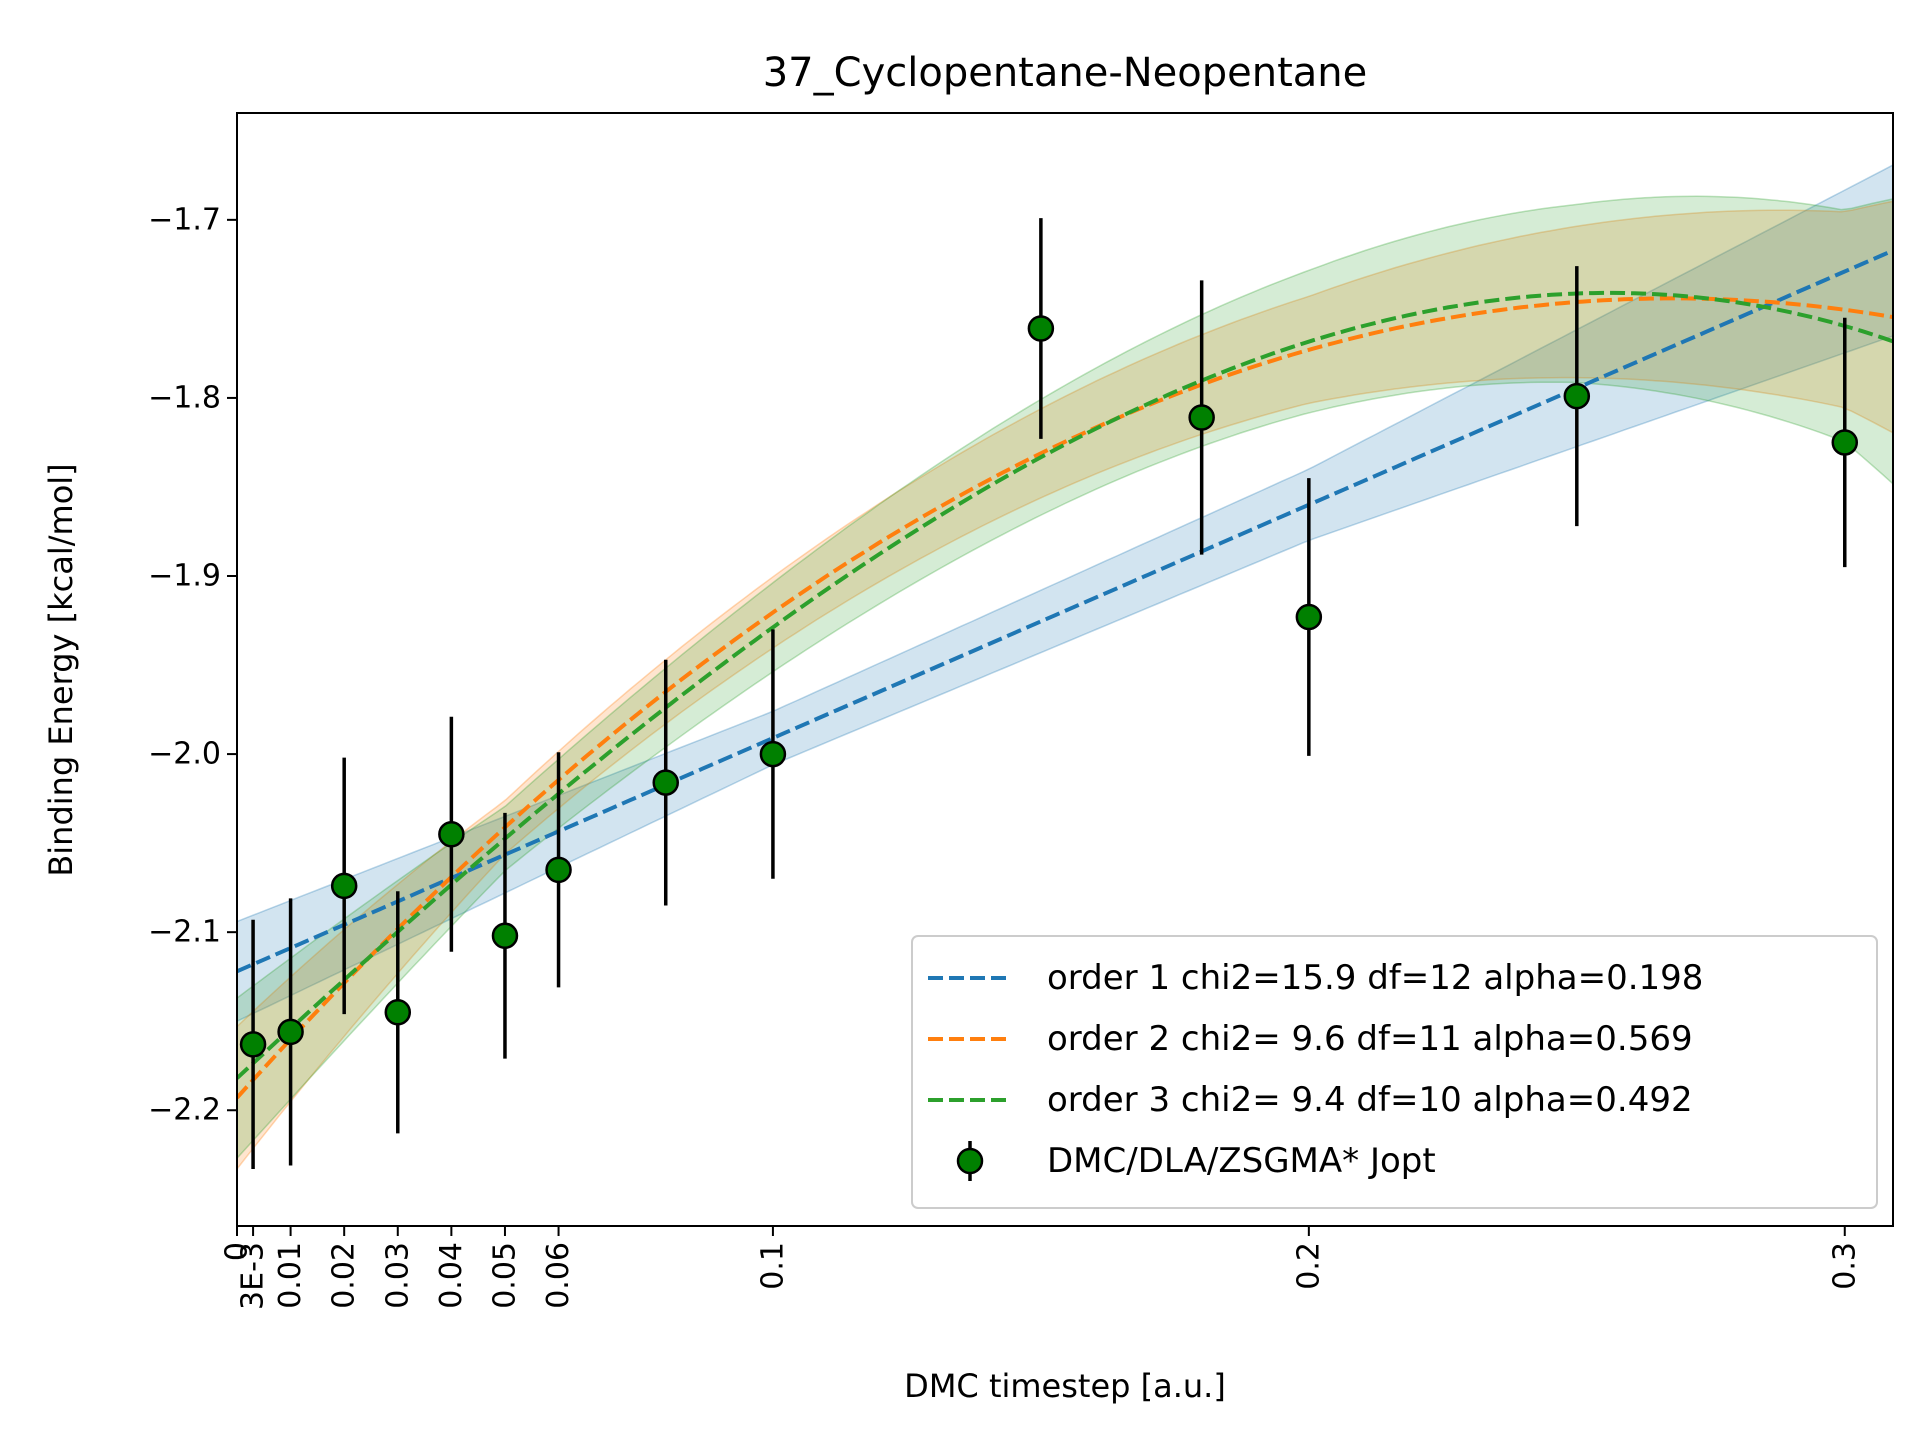  Describe the element at coordinates (253, 1276) in the screenshot. I see `x-tick-label: 3E-3` at that location.